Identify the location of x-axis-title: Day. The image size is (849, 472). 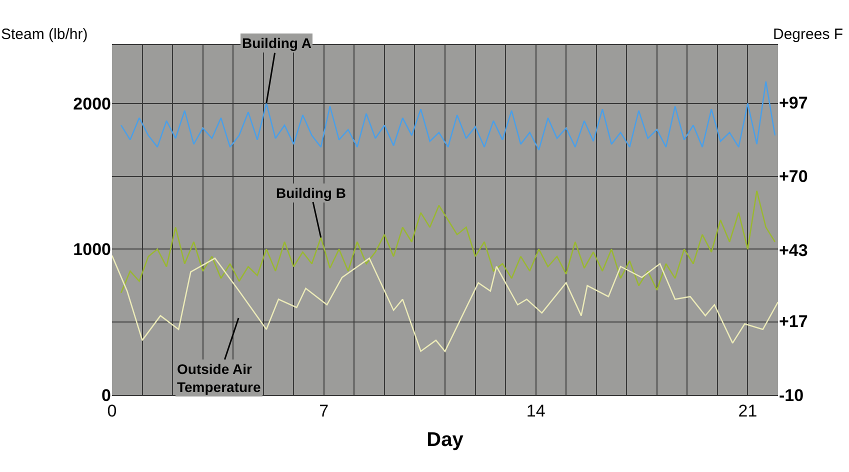
(445, 439).